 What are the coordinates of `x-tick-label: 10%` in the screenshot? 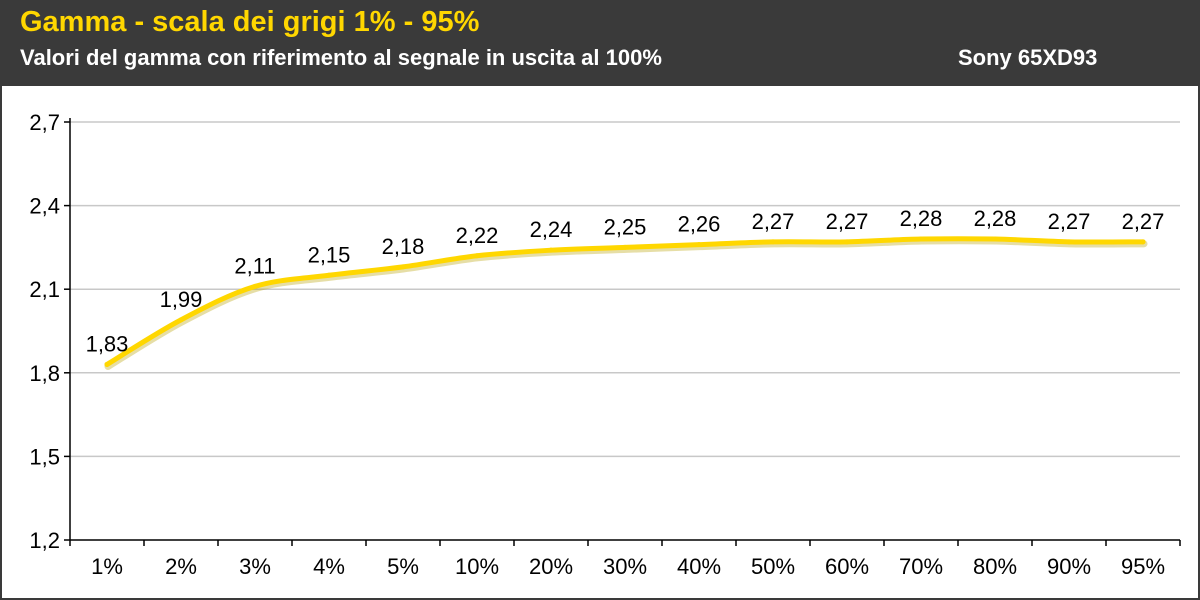 It's located at (477, 566).